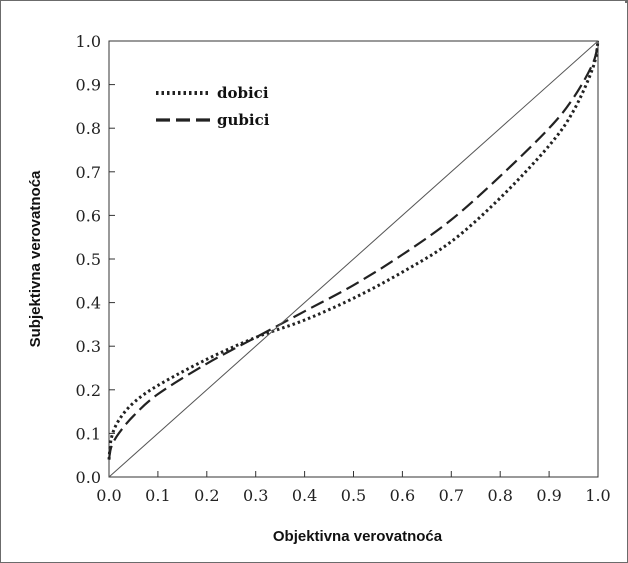 The width and height of the screenshot is (628, 563). What do you see at coordinates (243, 120) in the screenshot?
I see `legend-label-gubici: gubici` at bounding box center [243, 120].